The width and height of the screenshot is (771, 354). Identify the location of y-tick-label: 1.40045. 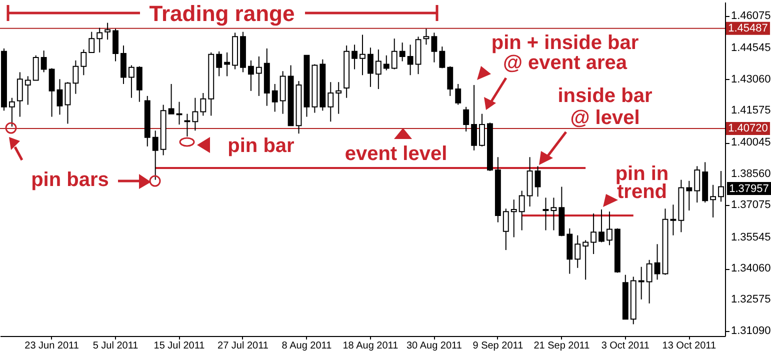
(751, 142).